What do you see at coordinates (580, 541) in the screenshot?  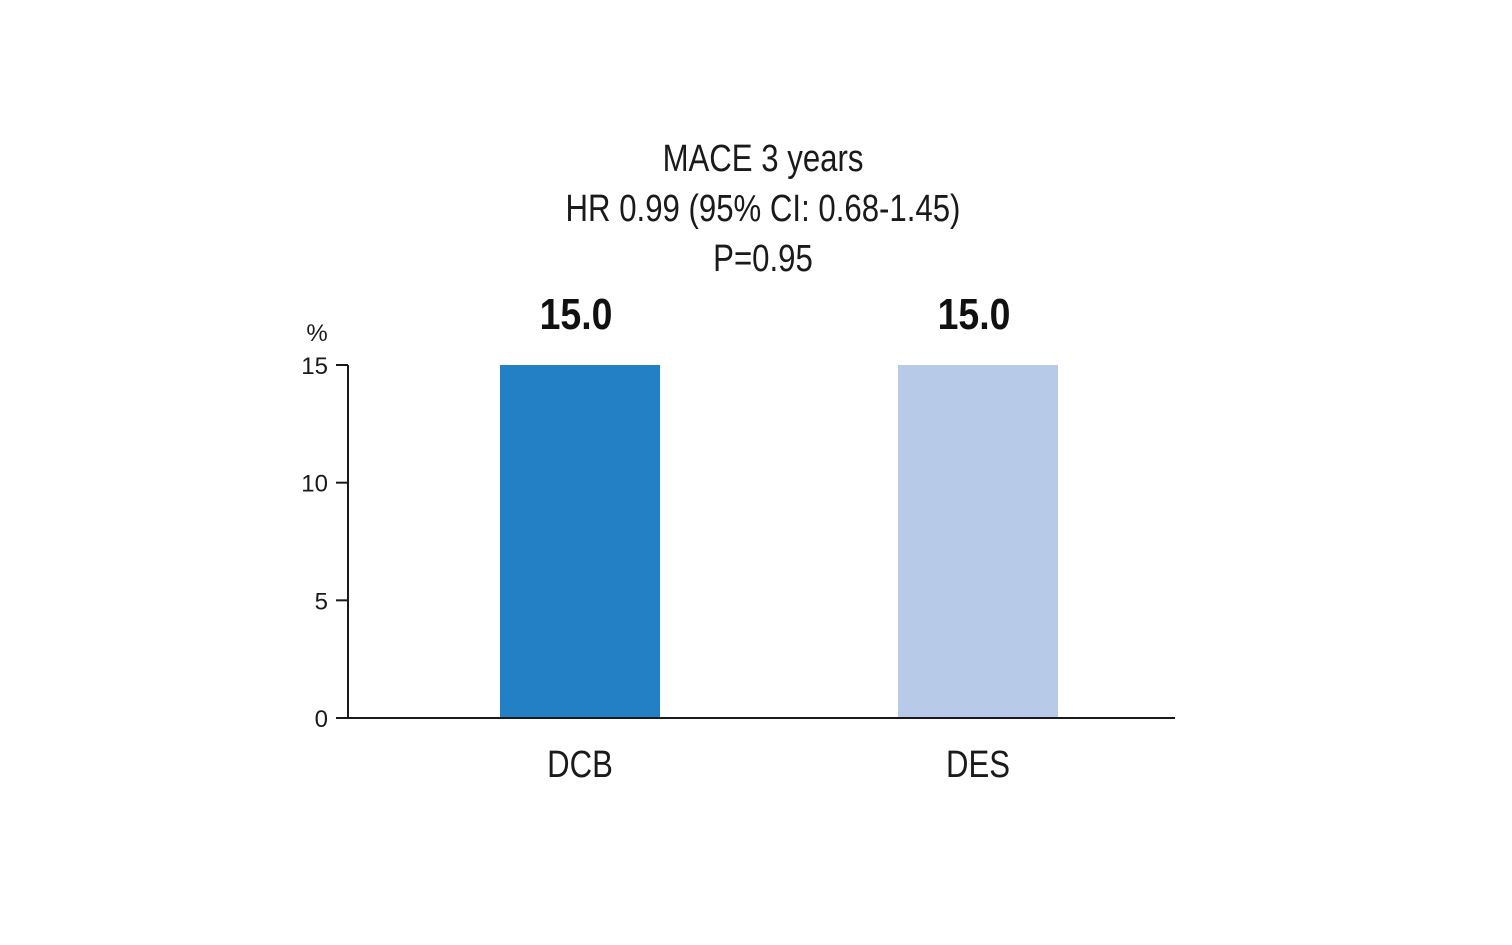 I see `bar-dcb` at bounding box center [580, 541].